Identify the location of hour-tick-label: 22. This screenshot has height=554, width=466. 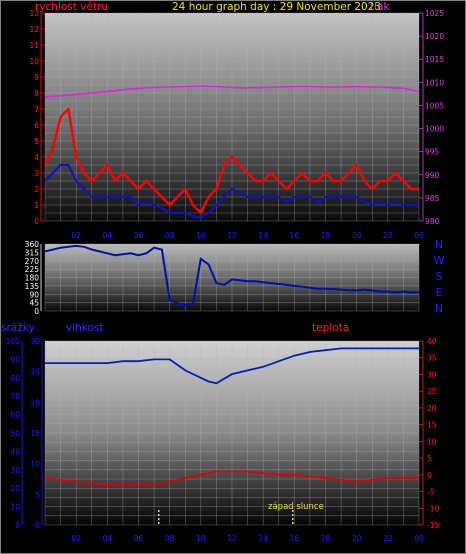
(388, 235).